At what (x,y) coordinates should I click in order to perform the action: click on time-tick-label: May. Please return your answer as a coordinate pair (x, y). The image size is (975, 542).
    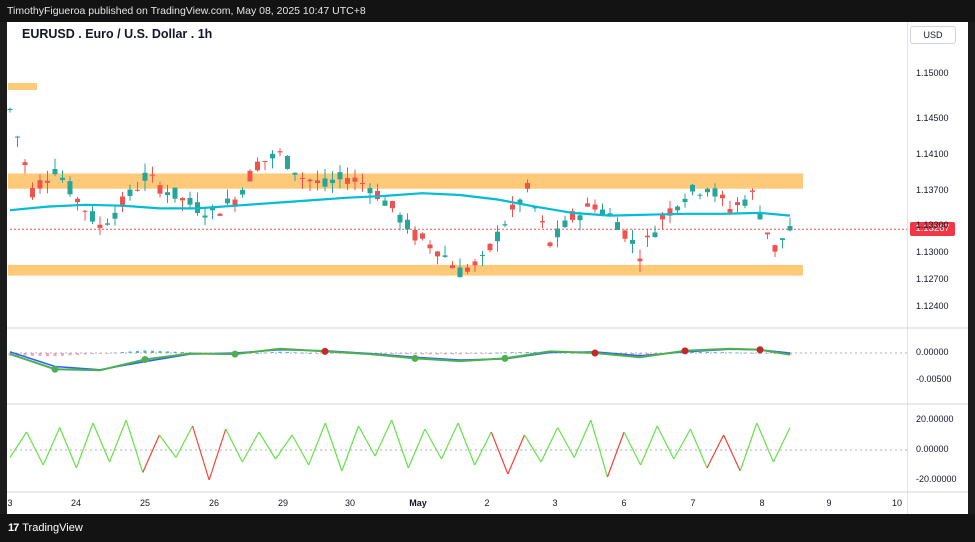
    Looking at the image, I should click on (418, 503).